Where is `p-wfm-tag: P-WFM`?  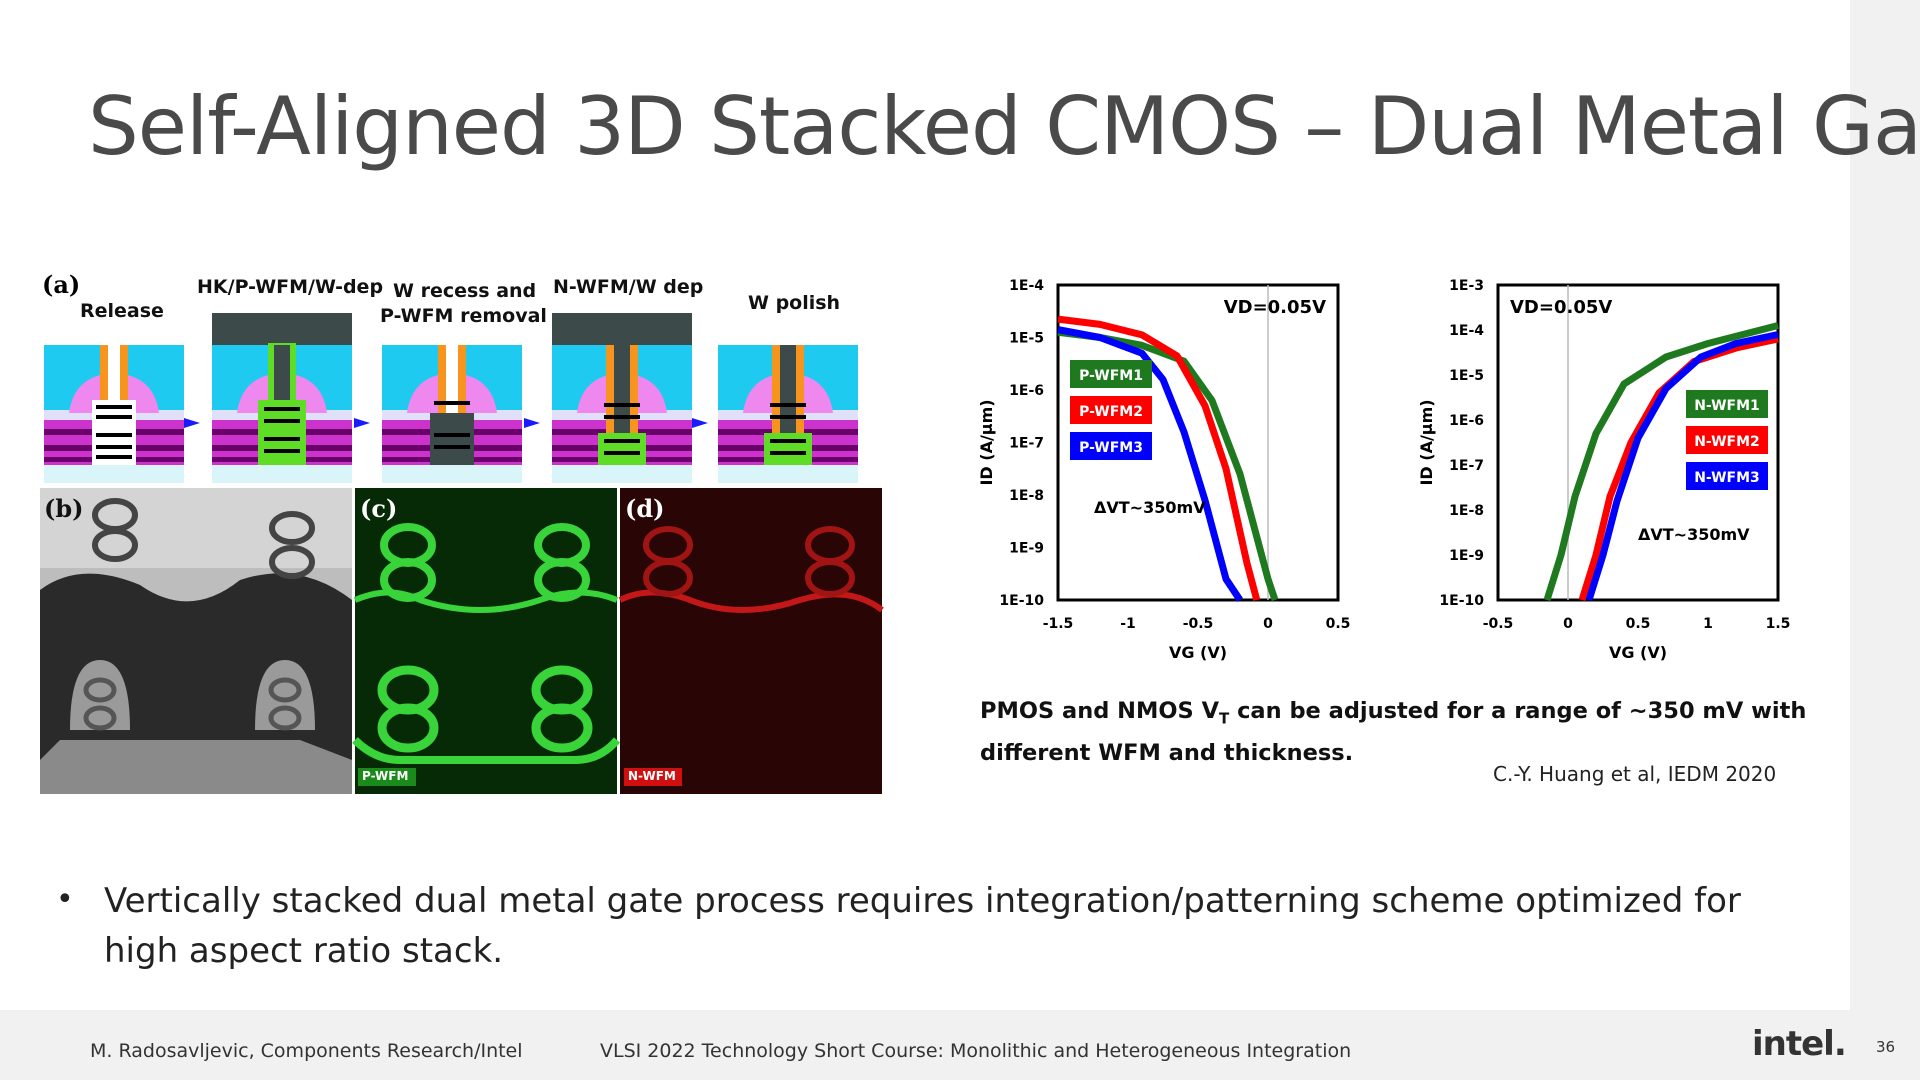 p-wfm-tag: P-WFM is located at coordinates (385, 776).